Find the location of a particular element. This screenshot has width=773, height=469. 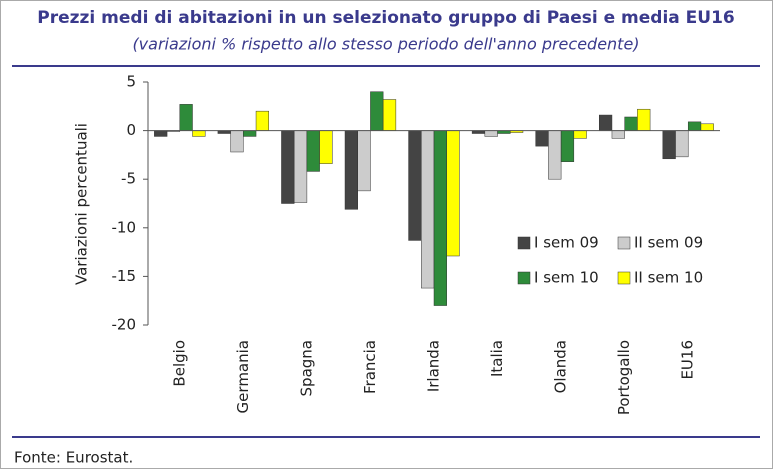

x-tick-label: Spagna is located at coordinates (306, 368).